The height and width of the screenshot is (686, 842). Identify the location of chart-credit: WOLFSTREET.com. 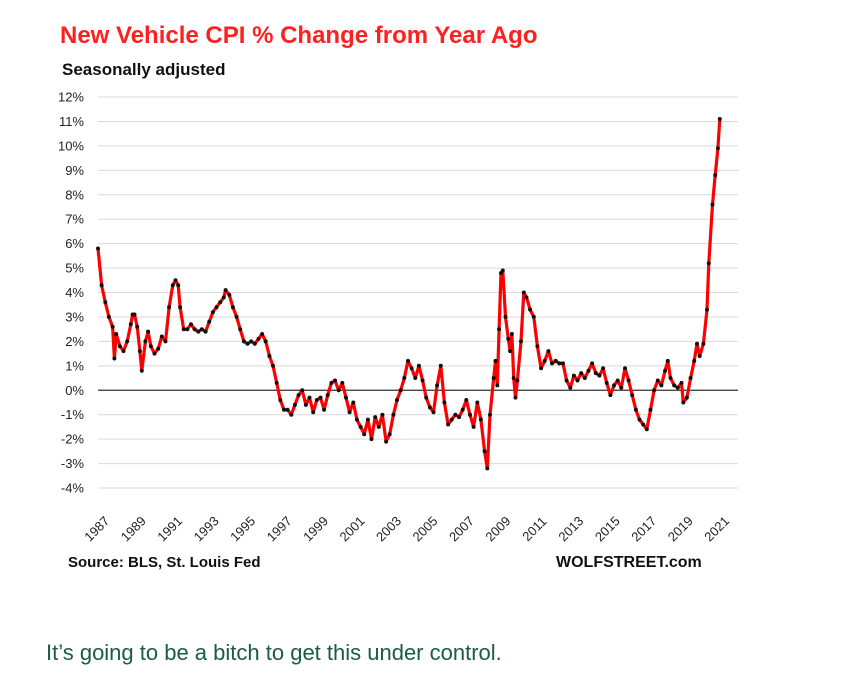
(629, 562).